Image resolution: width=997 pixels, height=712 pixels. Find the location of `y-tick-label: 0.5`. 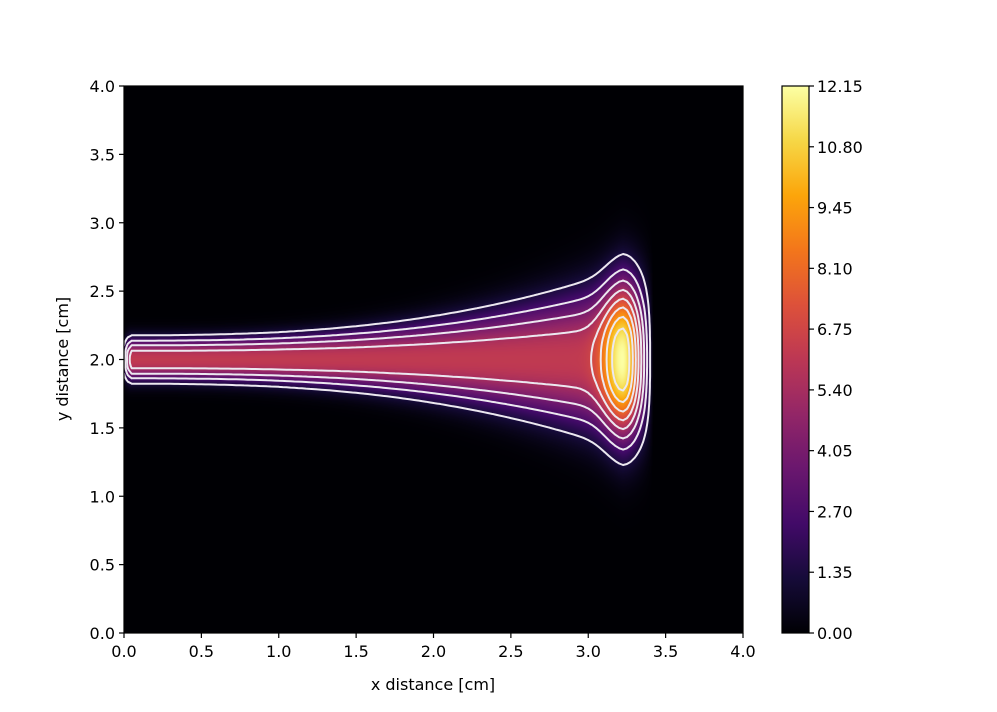

y-tick-label: 0.5 is located at coordinates (102, 565).